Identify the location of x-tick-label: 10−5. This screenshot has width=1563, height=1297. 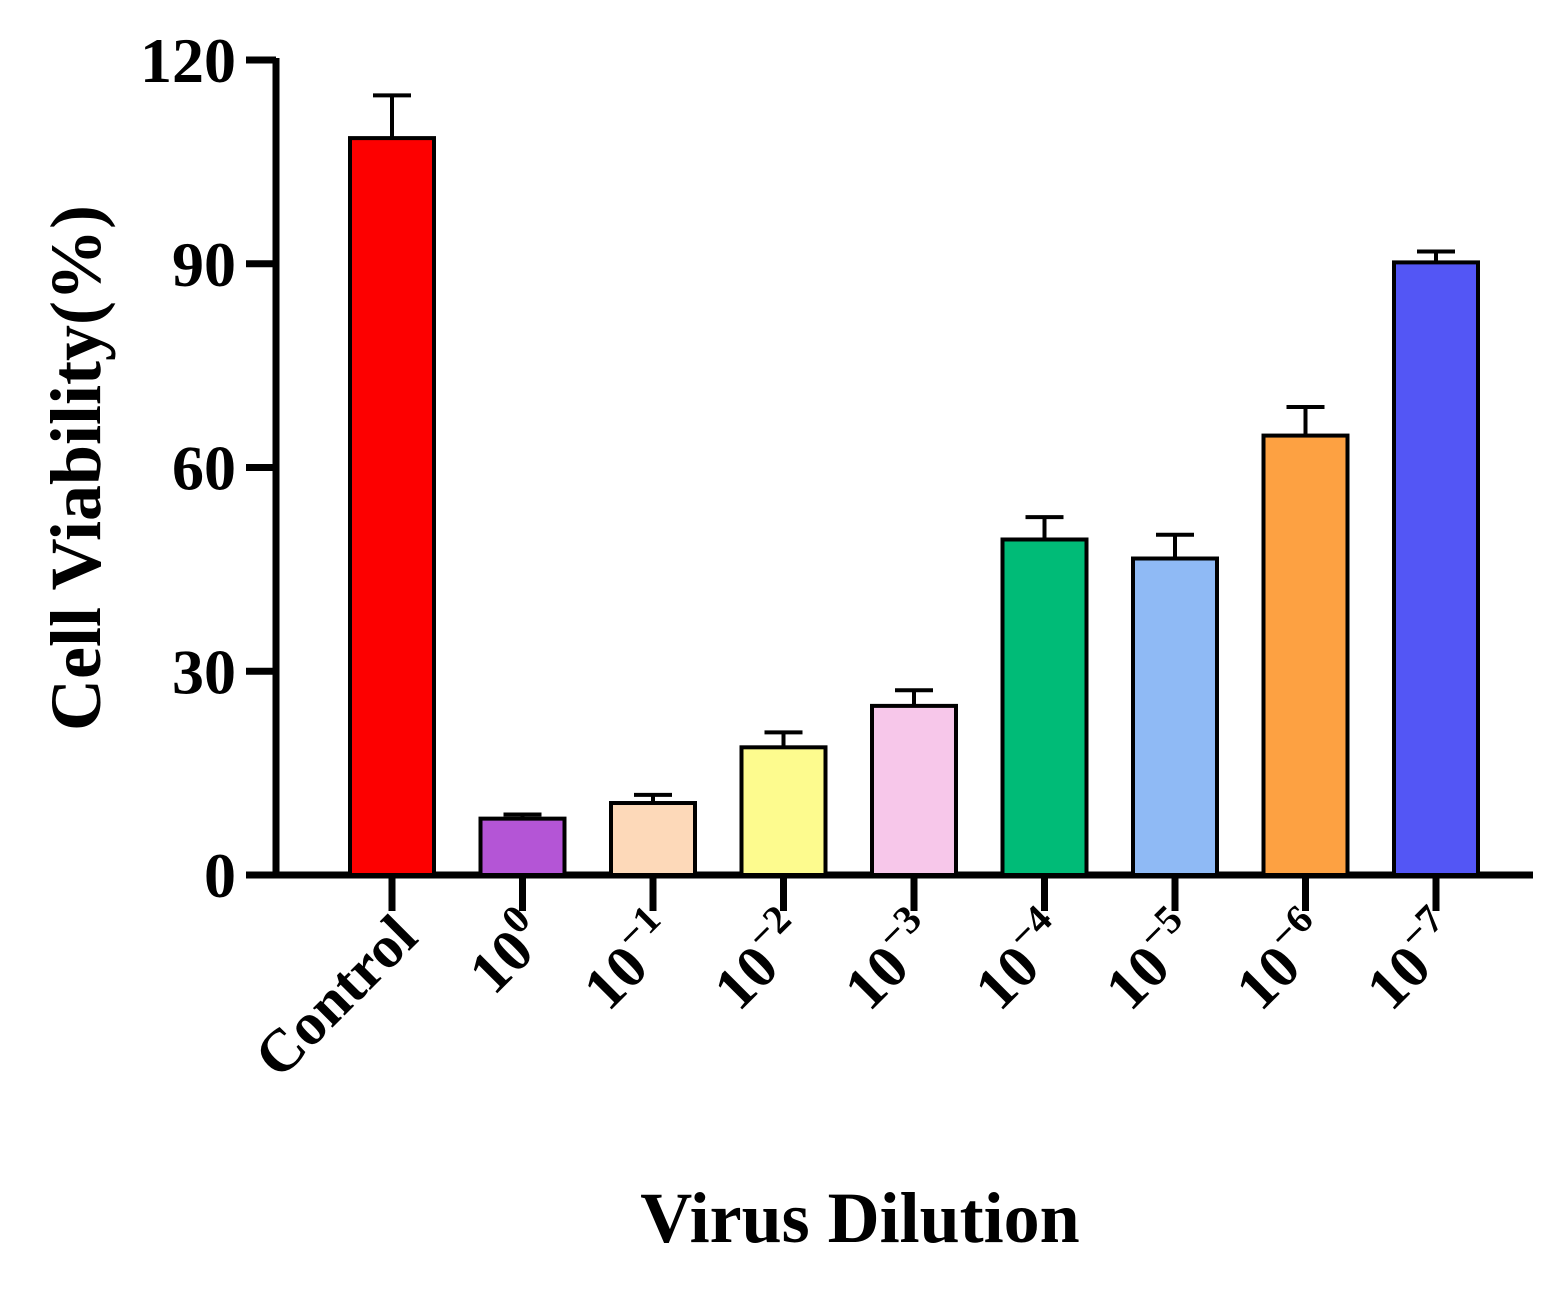
(1149, 959).